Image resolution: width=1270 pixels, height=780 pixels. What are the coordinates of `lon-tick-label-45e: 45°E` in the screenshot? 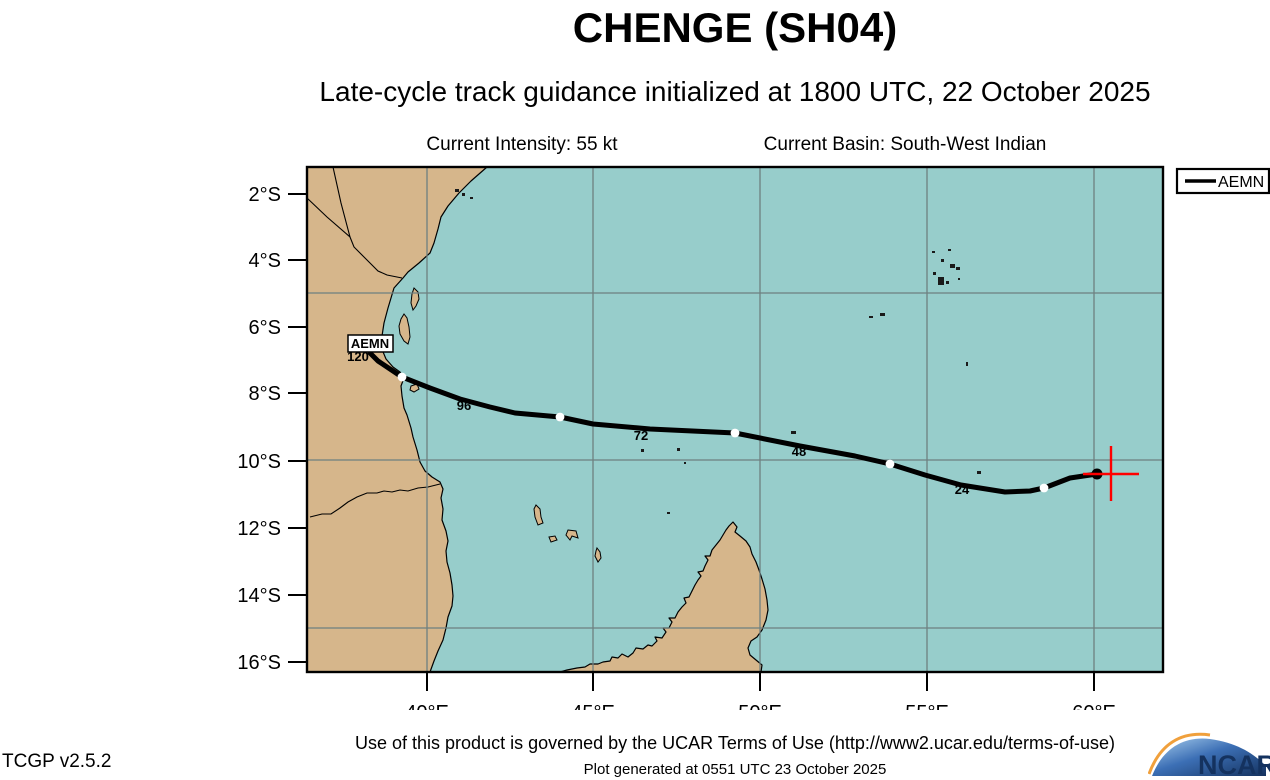 It's located at (593, 706).